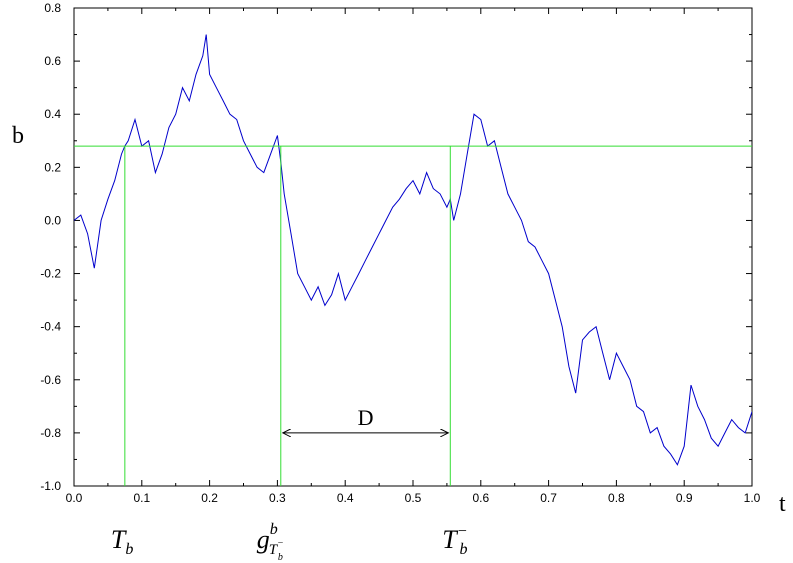 The height and width of the screenshot is (563, 793). What do you see at coordinates (50, 380) in the screenshot?
I see `y-tick-label: -0.6` at bounding box center [50, 380].